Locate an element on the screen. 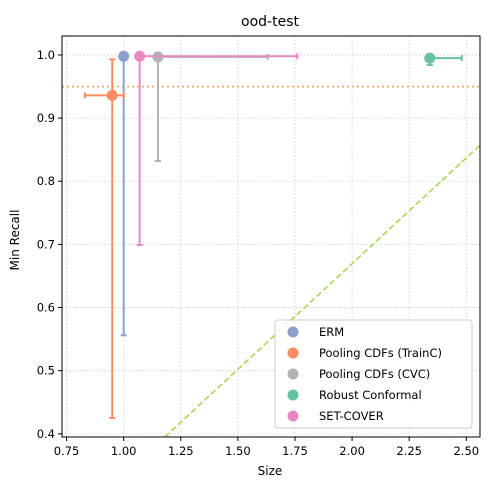 The image size is (489, 490). x-tick-label: 2.50 is located at coordinates (466, 451).